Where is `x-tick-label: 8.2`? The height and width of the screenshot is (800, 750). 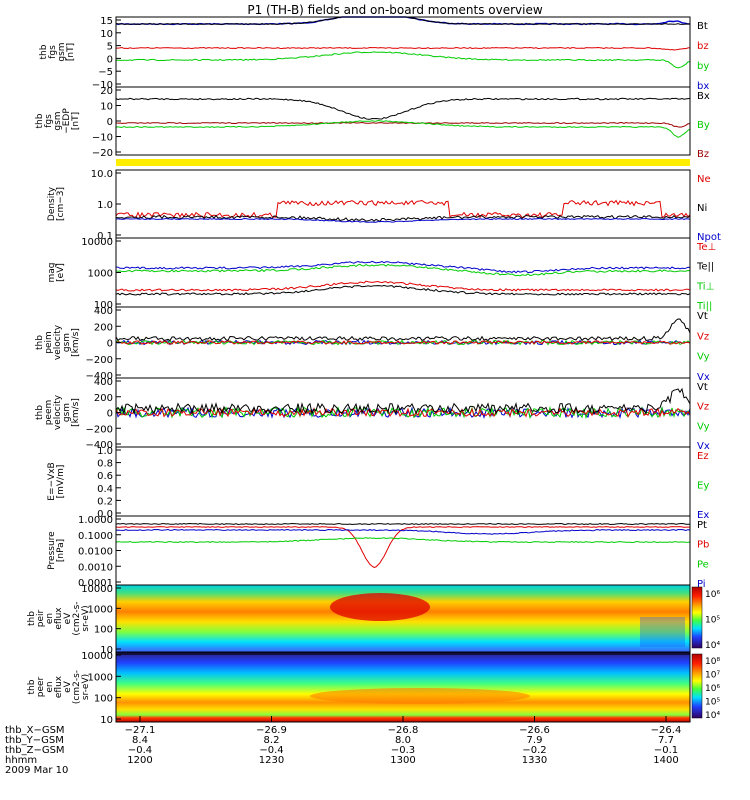
x-tick-label: 8.2 is located at coordinates (272, 740).